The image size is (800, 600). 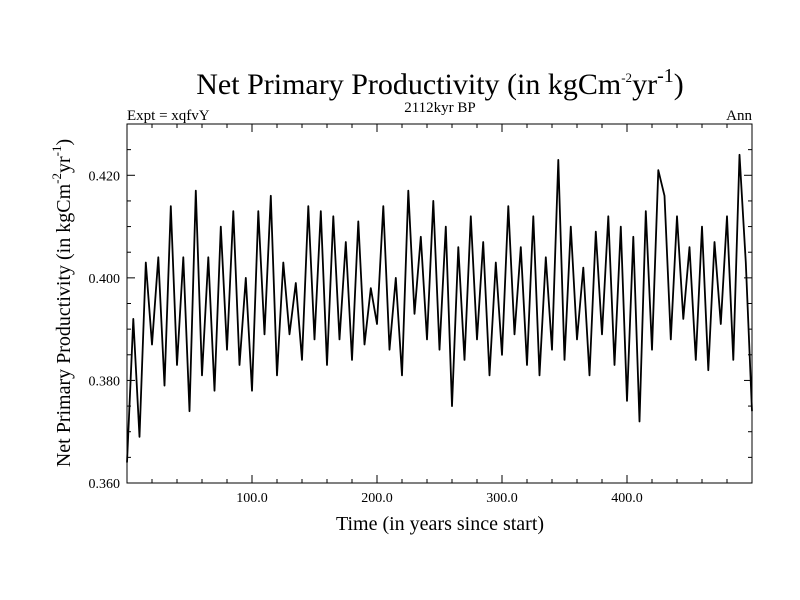 What do you see at coordinates (168, 116) in the screenshot?
I see `experiment-label: Expt = xqfvY` at bounding box center [168, 116].